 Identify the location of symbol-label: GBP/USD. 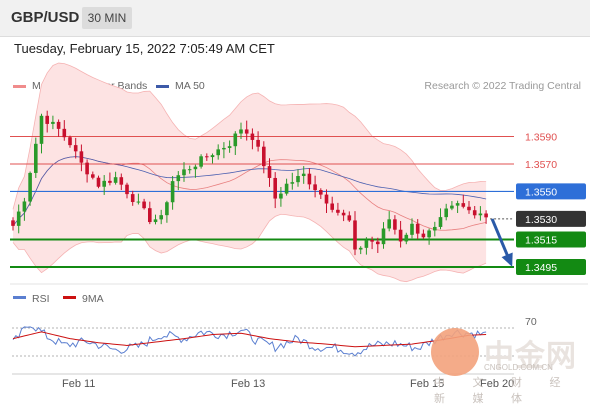
(45, 17).